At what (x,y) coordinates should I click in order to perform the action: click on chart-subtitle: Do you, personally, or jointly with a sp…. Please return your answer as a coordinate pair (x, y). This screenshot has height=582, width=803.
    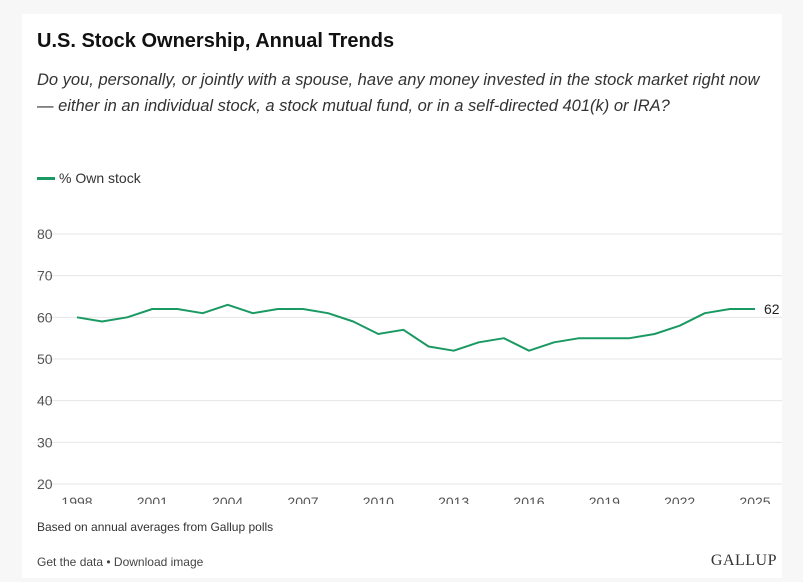
    Looking at the image, I should click on (398, 93).